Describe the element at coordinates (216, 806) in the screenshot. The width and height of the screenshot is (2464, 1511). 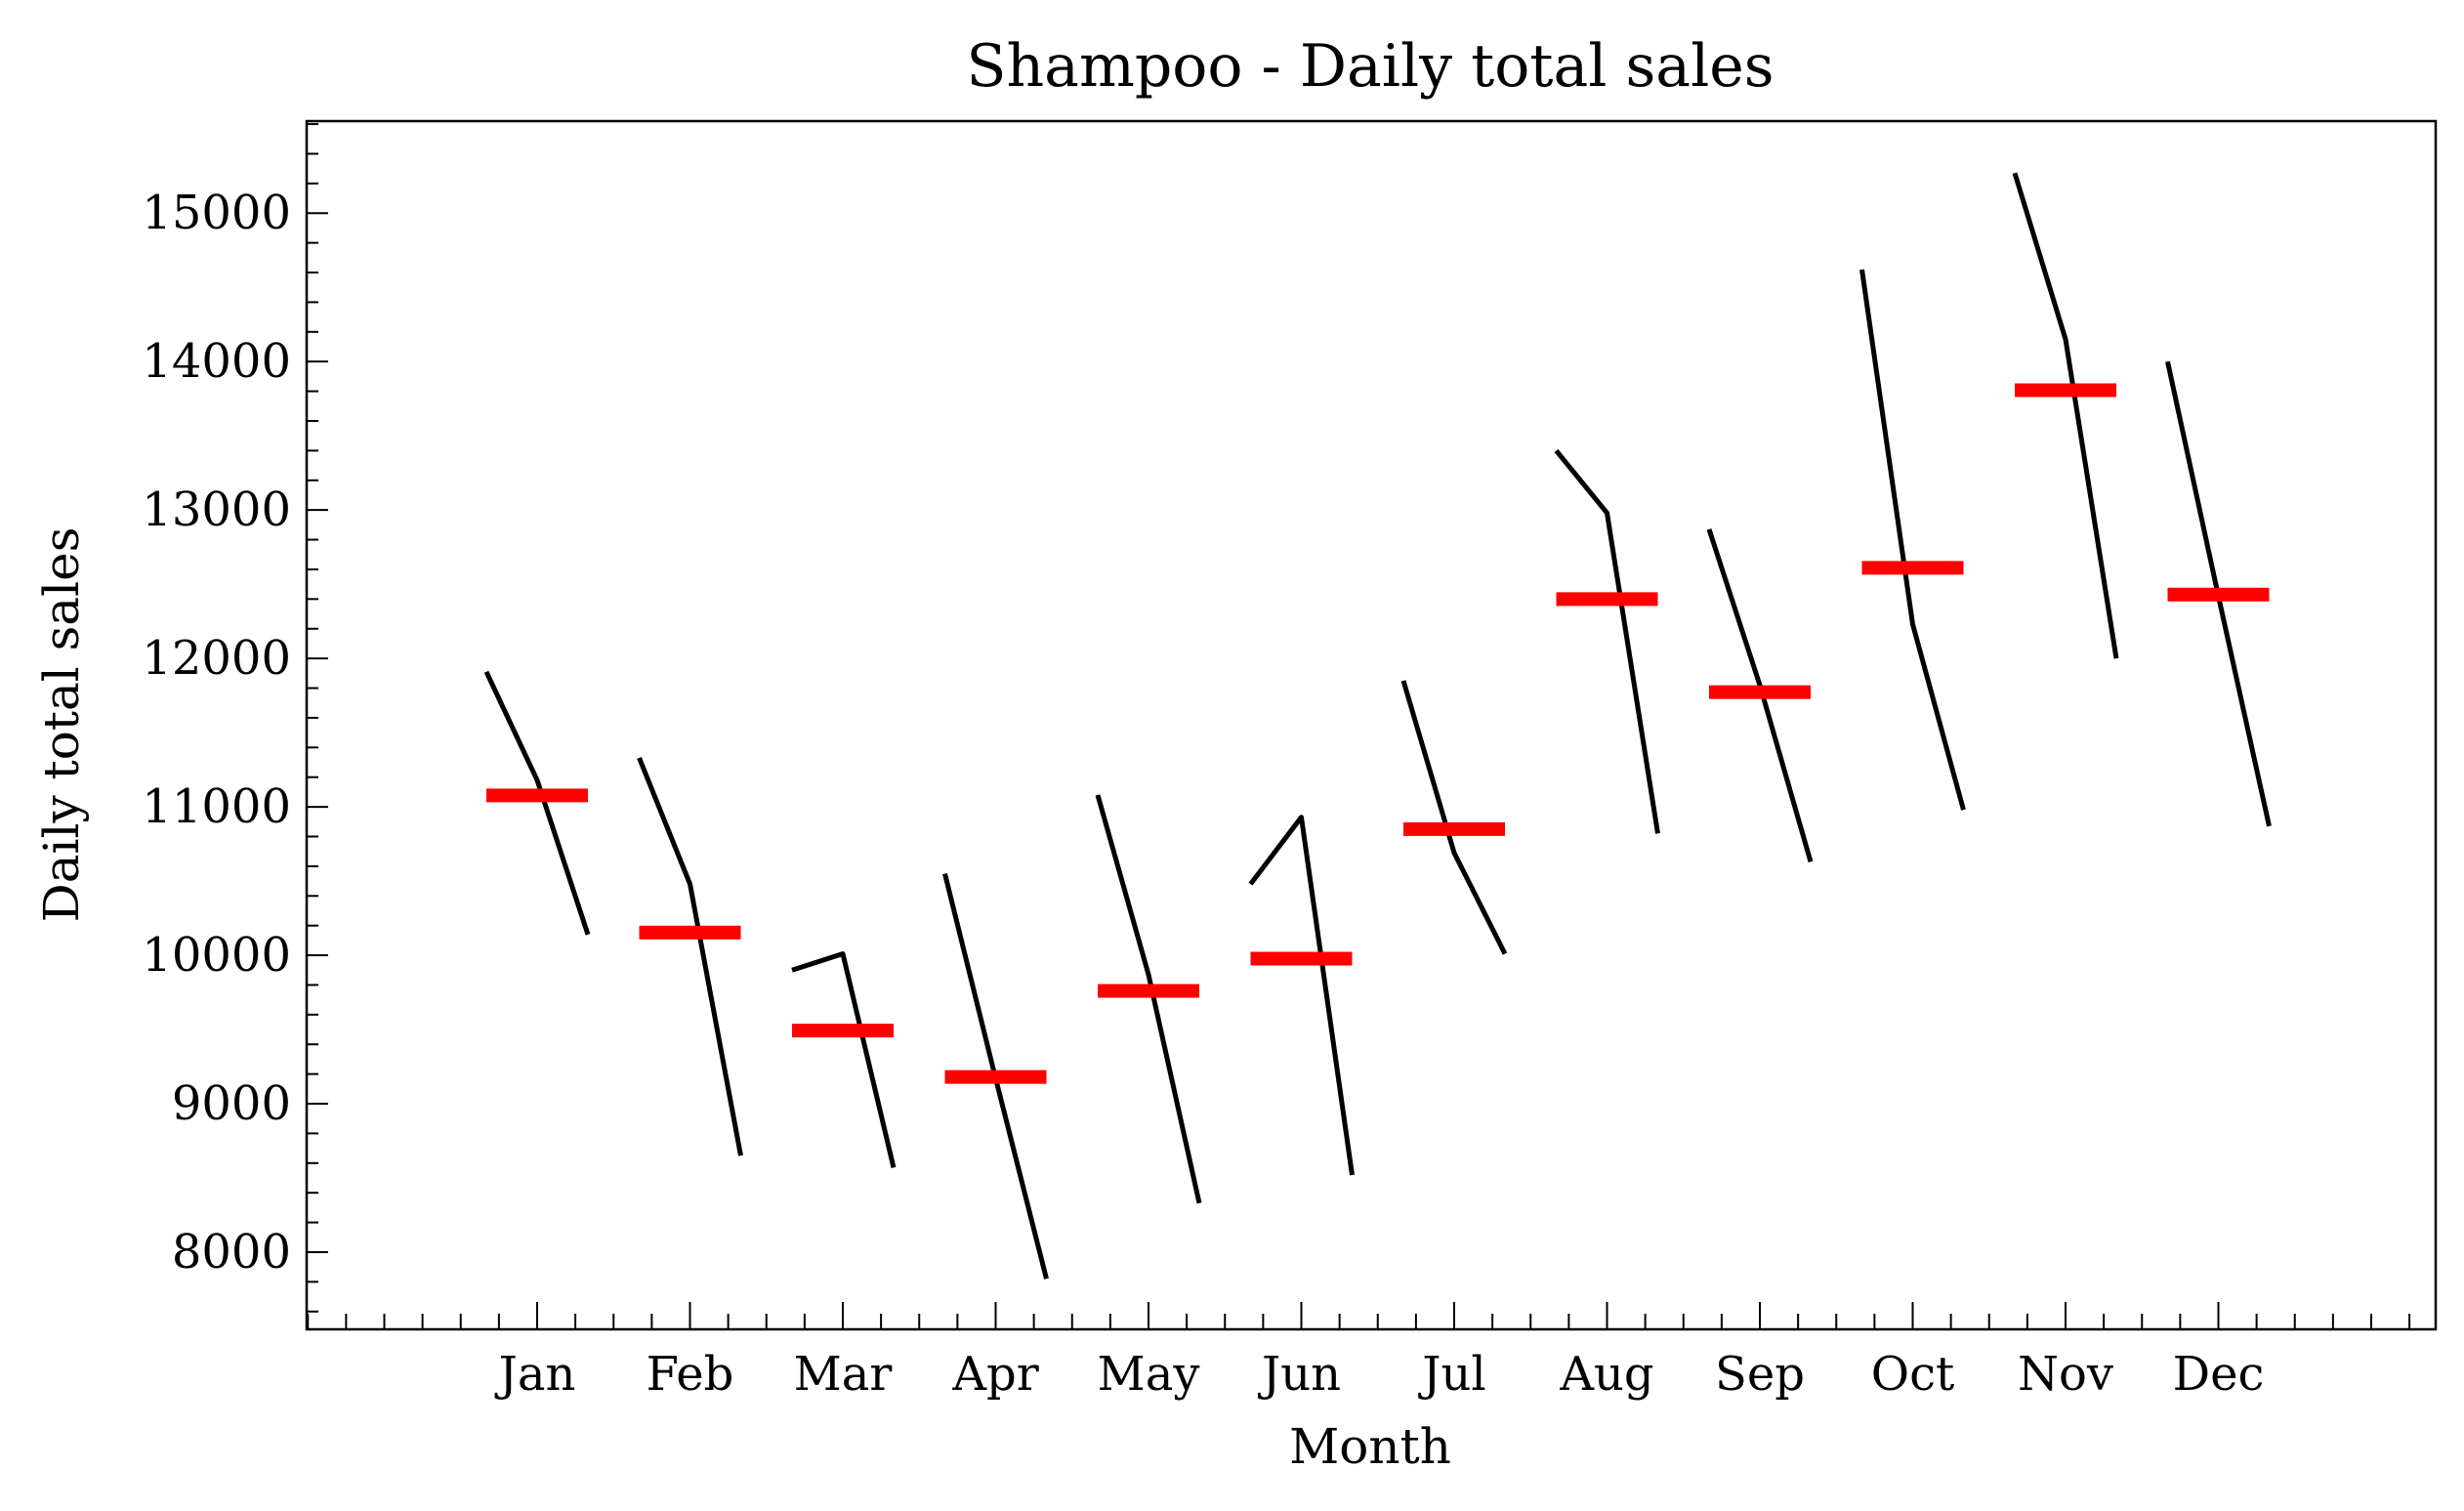
I see `y-tick-label: 11000` at that location.